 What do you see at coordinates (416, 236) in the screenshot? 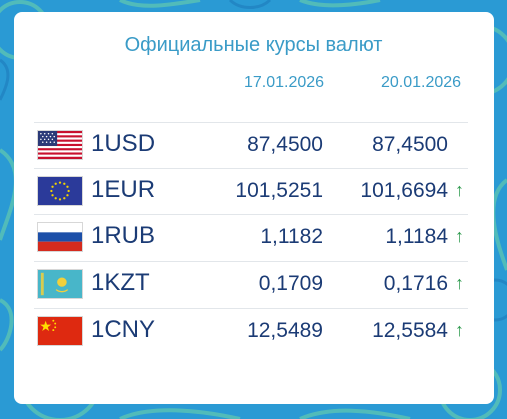
I see `rate-value-date2: 1,1184` at bounding box center [416, 236].